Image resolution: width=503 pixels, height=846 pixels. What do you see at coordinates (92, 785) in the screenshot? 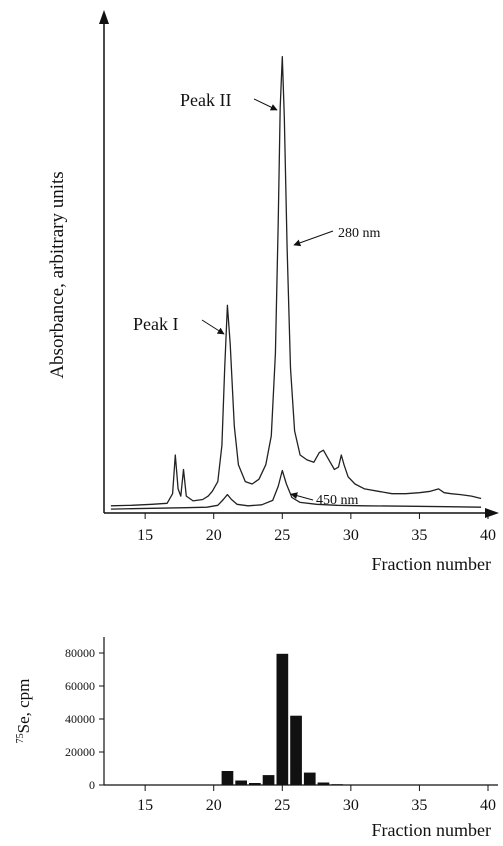
I see `bottom-y-tick-label: 0` at bounding box center [92, 785].